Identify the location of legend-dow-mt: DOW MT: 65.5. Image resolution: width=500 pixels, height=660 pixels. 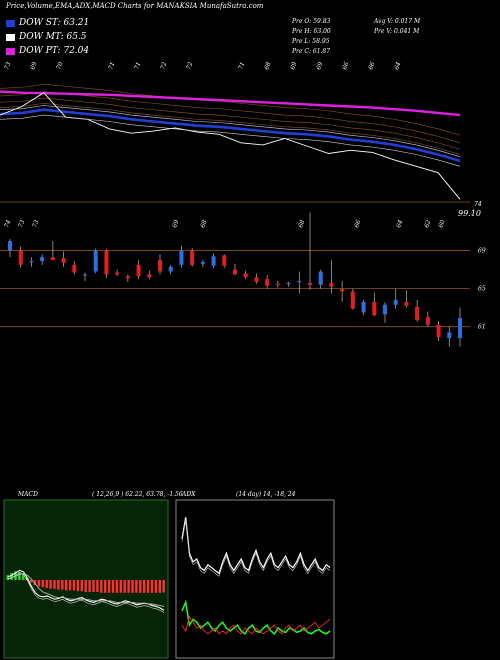
(46, 37).